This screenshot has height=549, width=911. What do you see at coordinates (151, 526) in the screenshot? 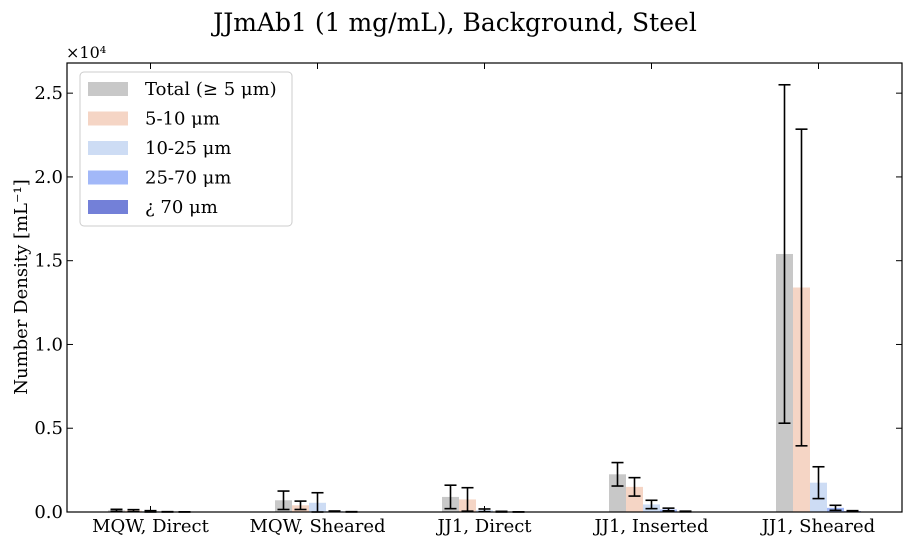
I see `x-tick-label: MQW, Direct` at bounding box center [151, 526].